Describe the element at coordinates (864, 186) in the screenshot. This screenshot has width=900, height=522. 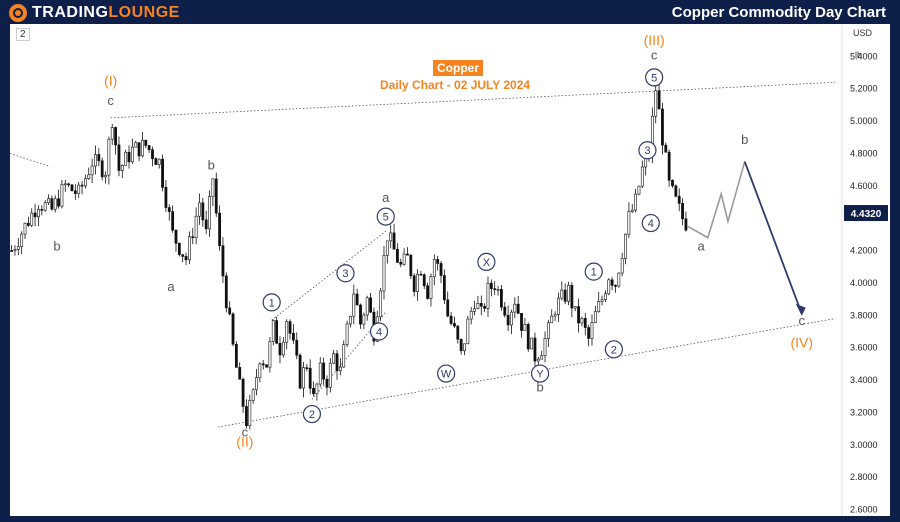
I see `y-tick-label: 4.6000` at that location.